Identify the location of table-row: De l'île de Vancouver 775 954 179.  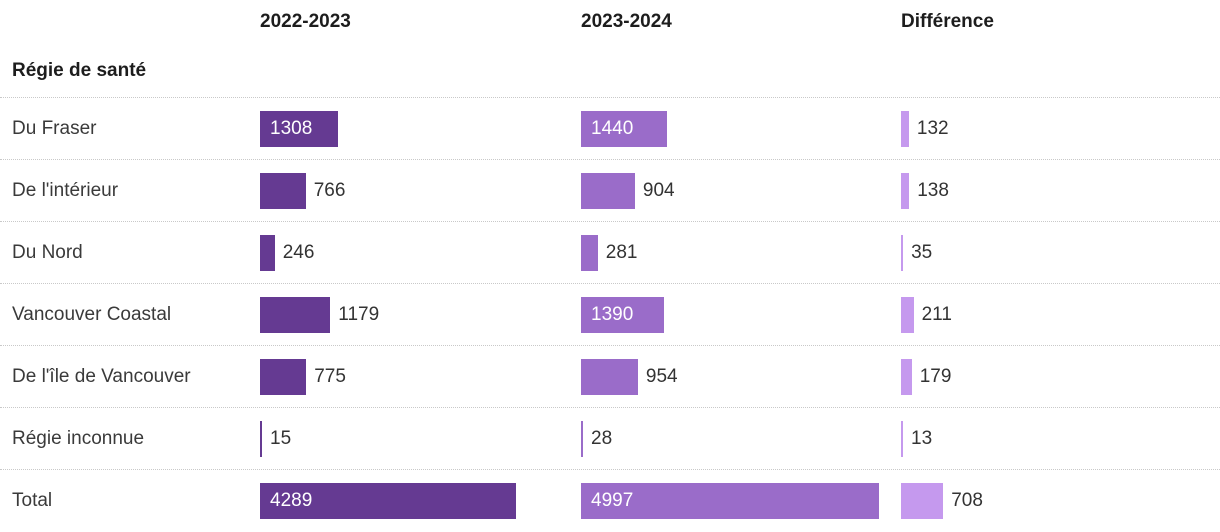
(610, 376).